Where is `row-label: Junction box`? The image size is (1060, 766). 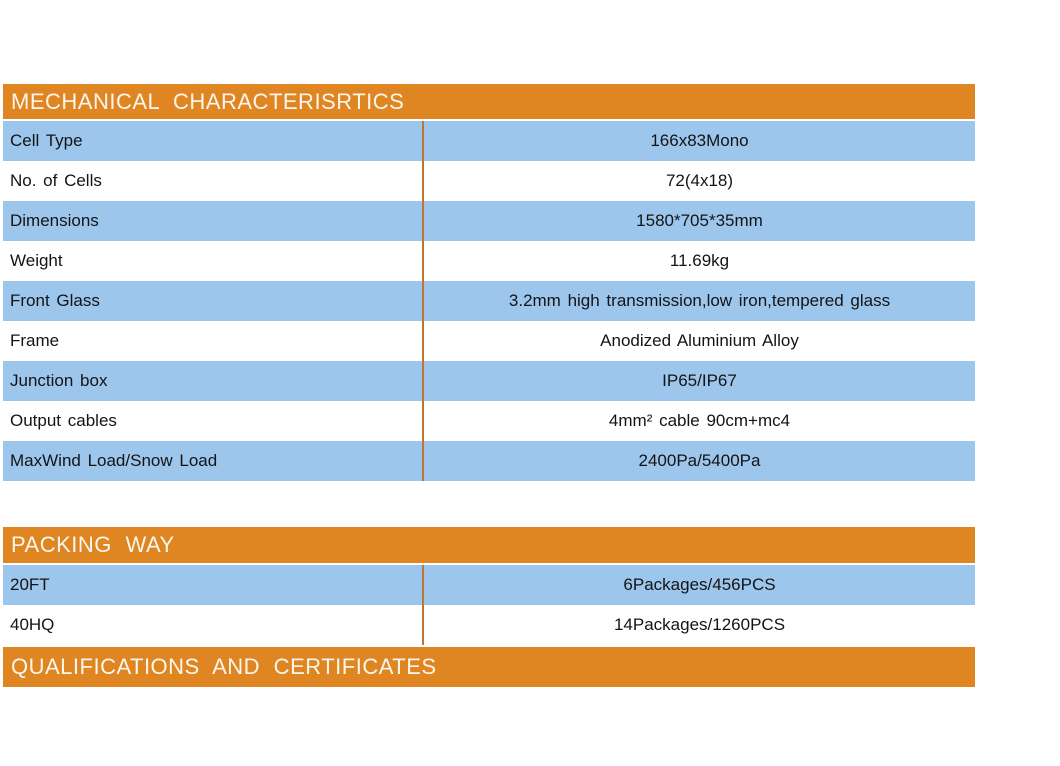 row-label: Junction box is located at coordinates (59, 380).